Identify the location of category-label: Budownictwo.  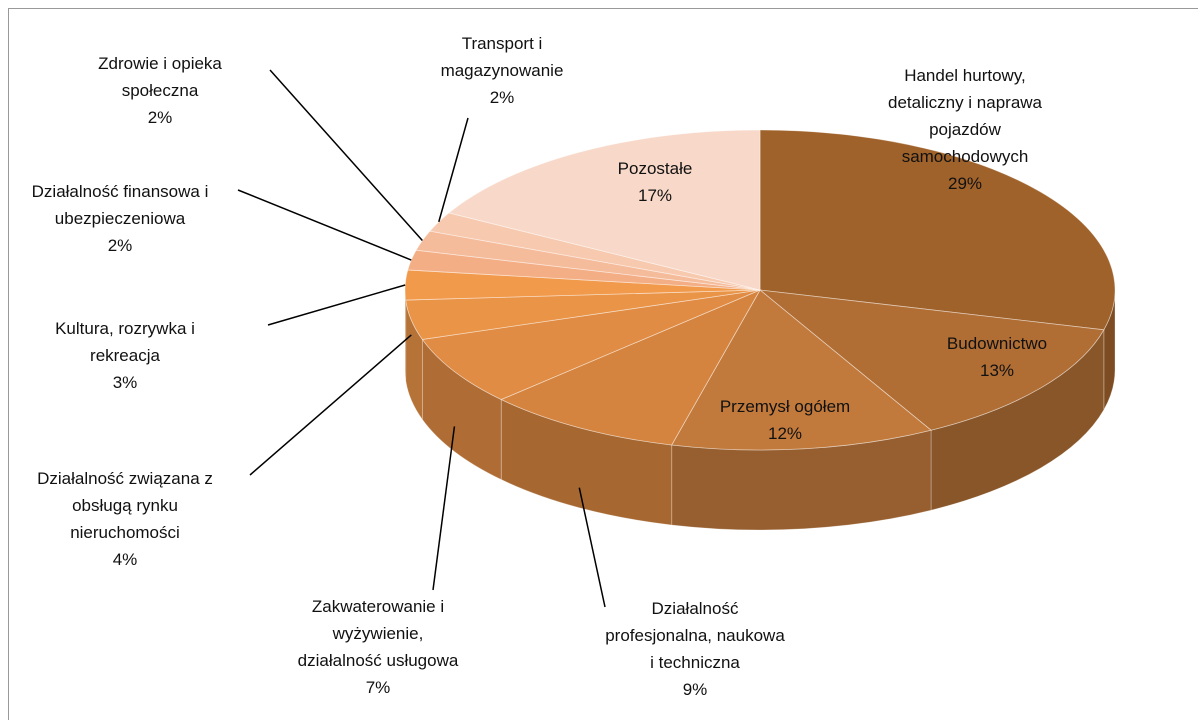
(997, 343).